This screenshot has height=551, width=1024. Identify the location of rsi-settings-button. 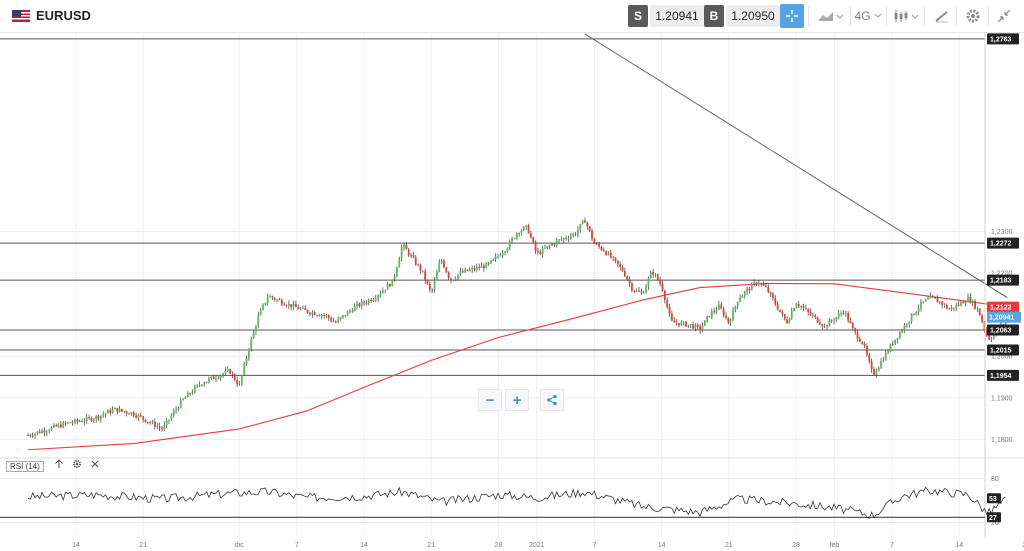
(77, 465).